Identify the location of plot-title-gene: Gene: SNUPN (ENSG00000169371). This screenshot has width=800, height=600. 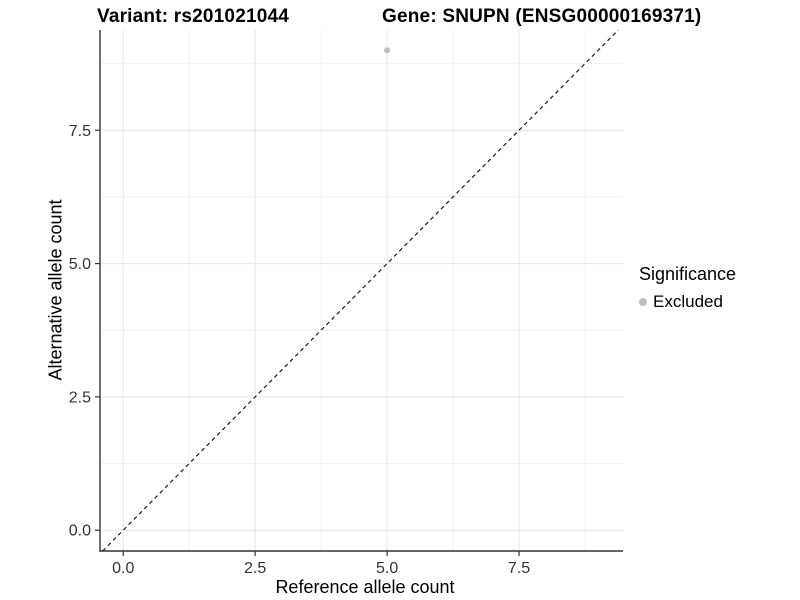
(542, 16).